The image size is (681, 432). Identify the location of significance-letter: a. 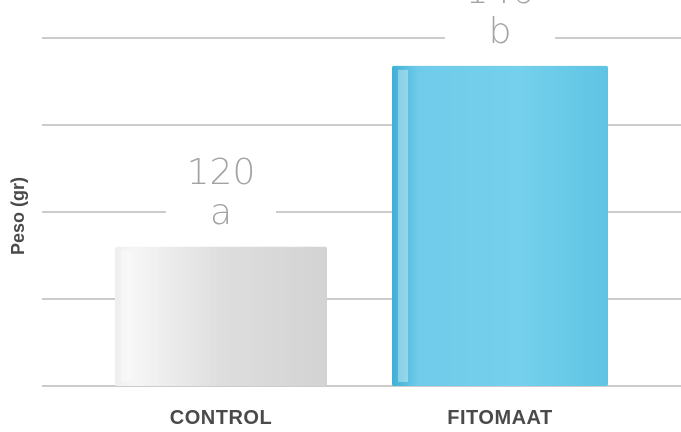
(221, 212).